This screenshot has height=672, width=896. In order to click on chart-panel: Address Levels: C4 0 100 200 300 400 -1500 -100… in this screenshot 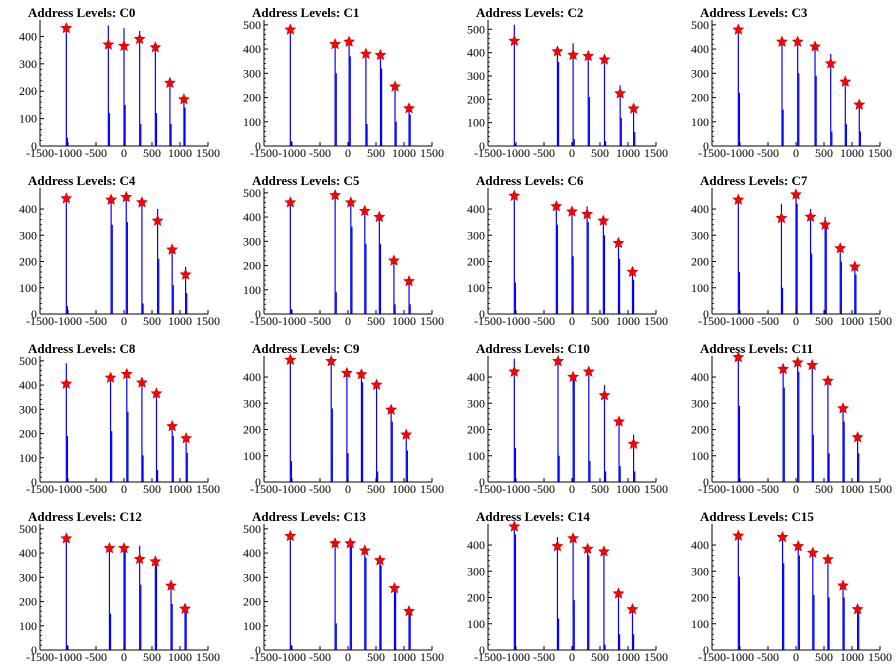, I will do `click(112, 252)`.